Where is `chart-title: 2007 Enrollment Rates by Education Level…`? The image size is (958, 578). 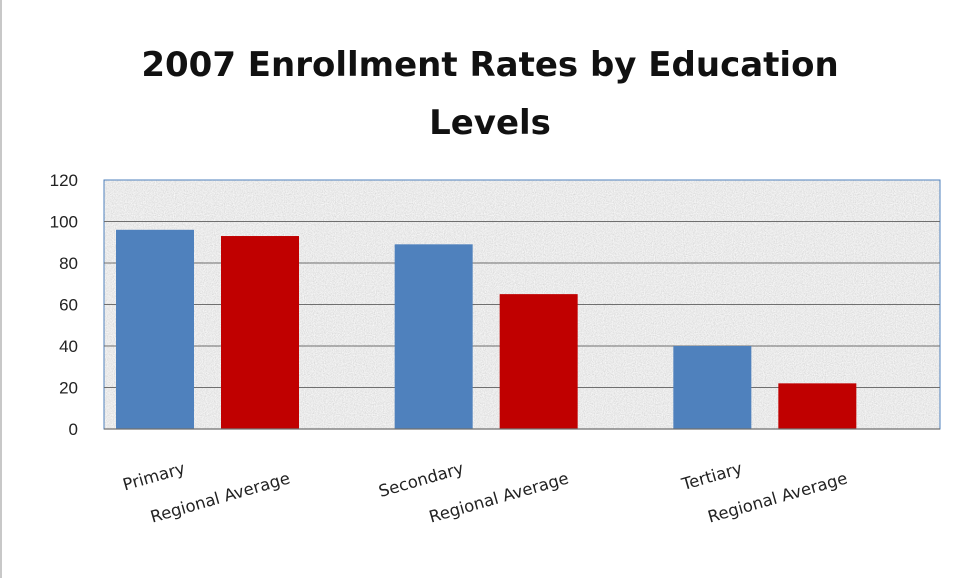
chart-title: 2007 Enrollment Rates by Education Level… is located at coordinates (490, 94).